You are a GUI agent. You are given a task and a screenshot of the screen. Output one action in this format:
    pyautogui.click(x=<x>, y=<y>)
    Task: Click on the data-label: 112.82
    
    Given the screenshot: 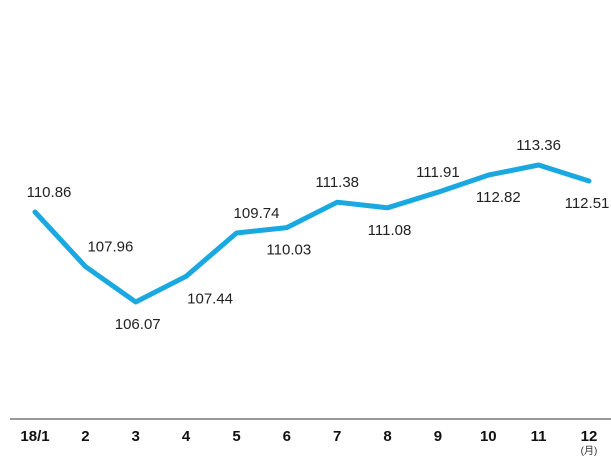 What is the action you would take?
    pyautogui.click(x=498, y=197)
    